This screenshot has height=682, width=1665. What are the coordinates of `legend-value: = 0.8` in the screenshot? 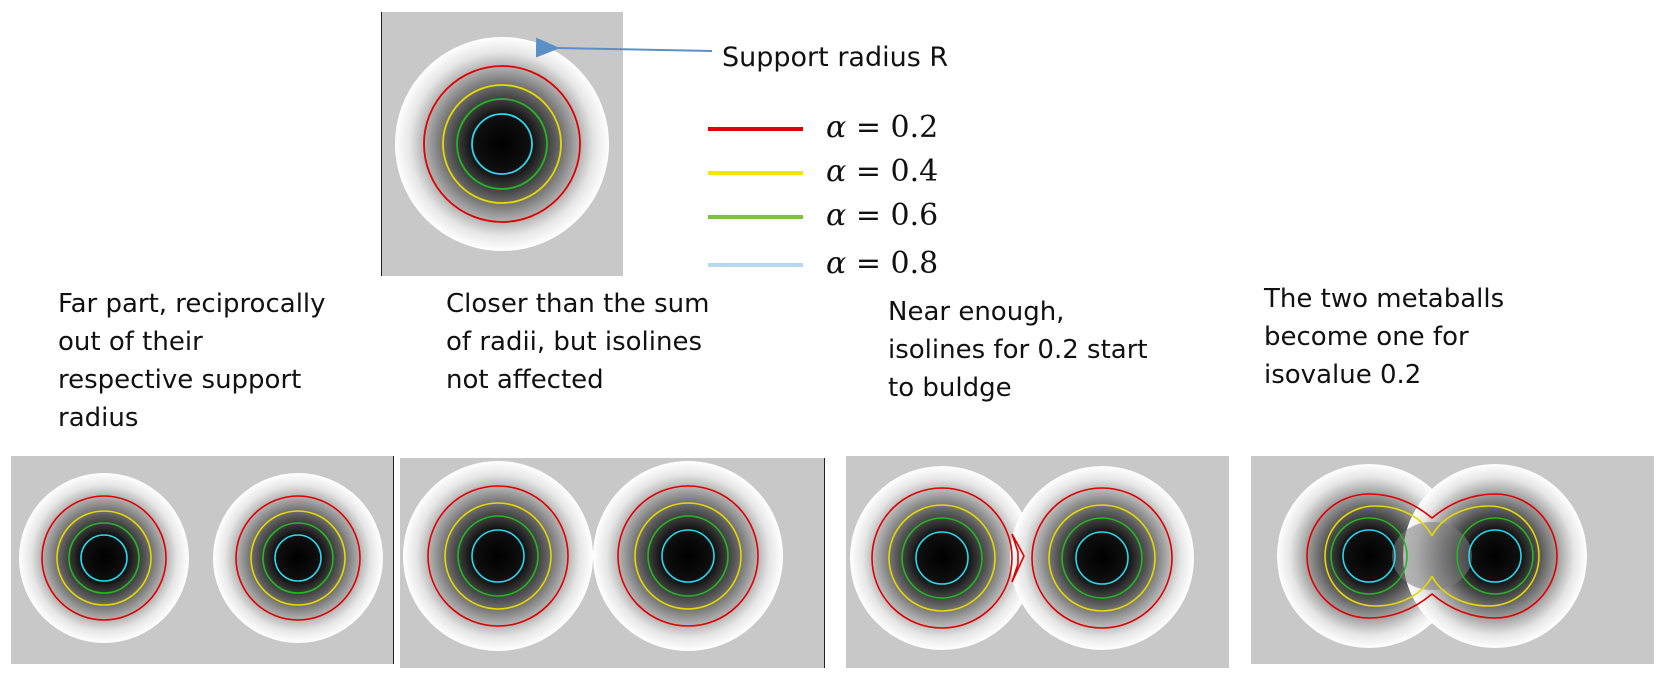 It's located at (897, 263).